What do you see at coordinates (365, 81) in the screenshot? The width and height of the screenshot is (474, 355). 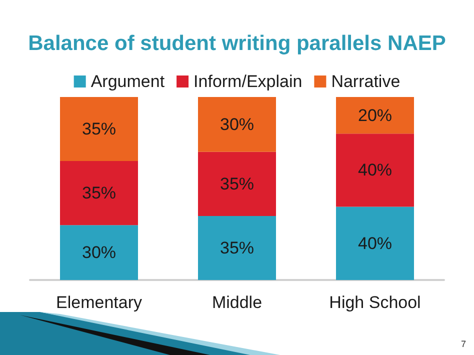 I see `legend-label: Narrative` at bounding box center [365, 81].